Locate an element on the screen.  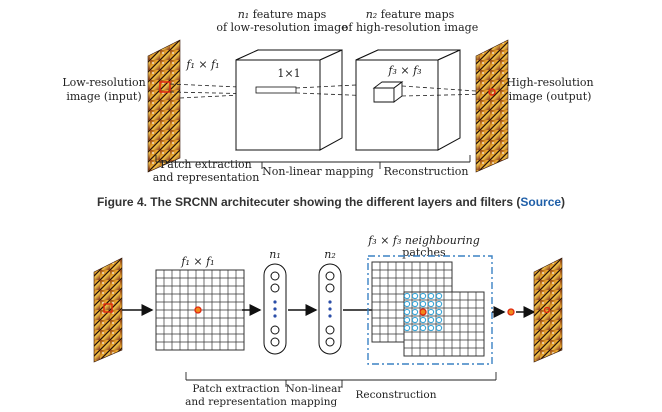
bottom-n2-label: n₂ is located at coordinates (330, 254).